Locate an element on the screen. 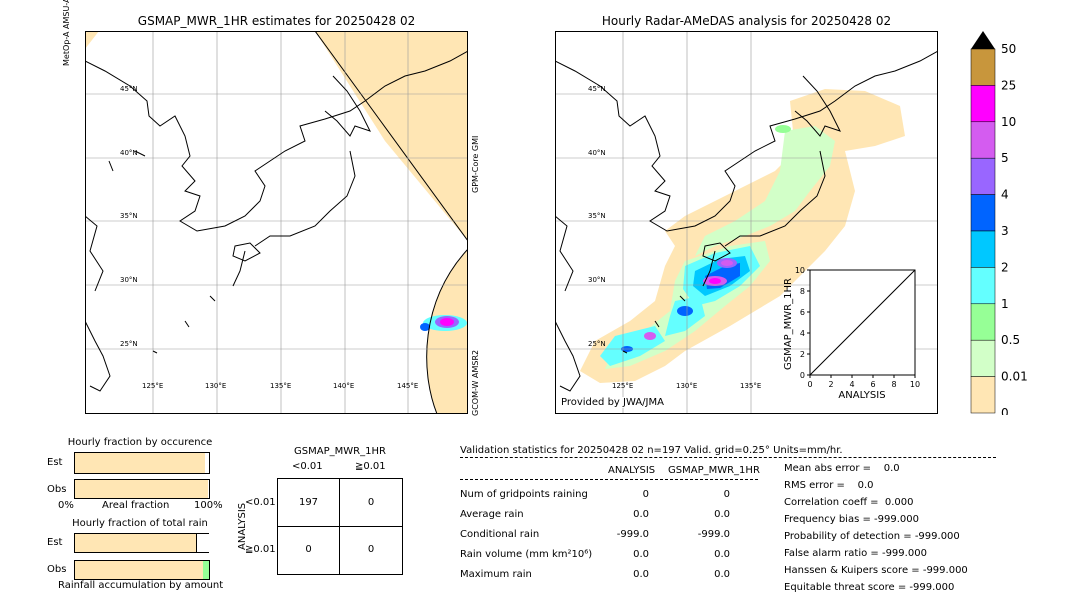  left-lon-145: 145°E is located at coordinates (408, 386).